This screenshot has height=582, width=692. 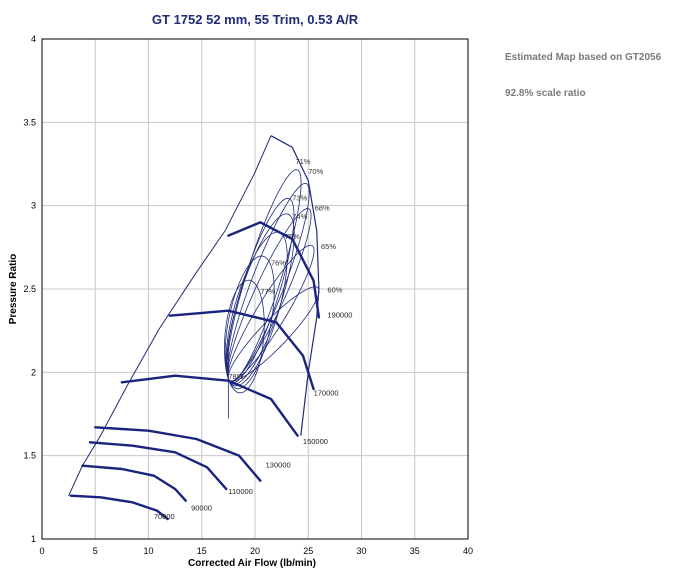 I want to click on y-tick-label: 1.5, so click(x=29, y=456).